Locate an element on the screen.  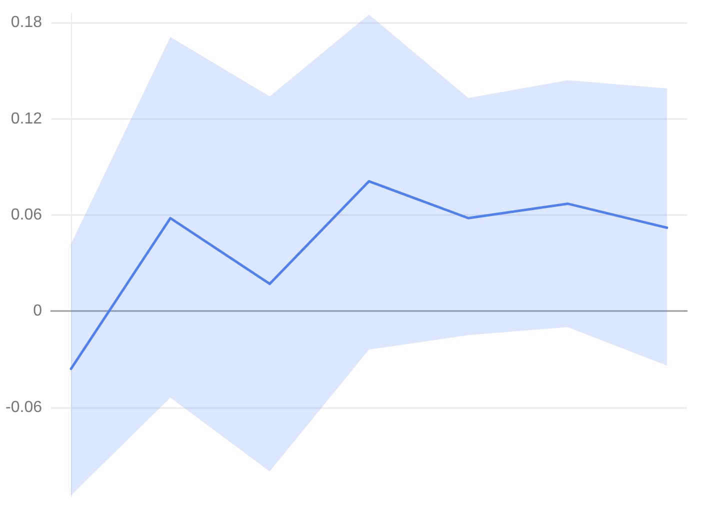
y-tick-label: 0.06 is located at coordinates (26, 215).